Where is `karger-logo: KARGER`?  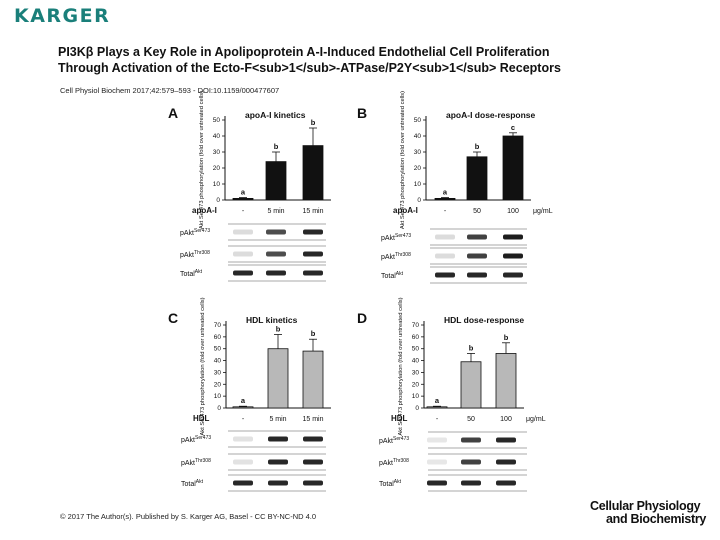
karger-logo: KARGER is located at coordinates (62, 16).